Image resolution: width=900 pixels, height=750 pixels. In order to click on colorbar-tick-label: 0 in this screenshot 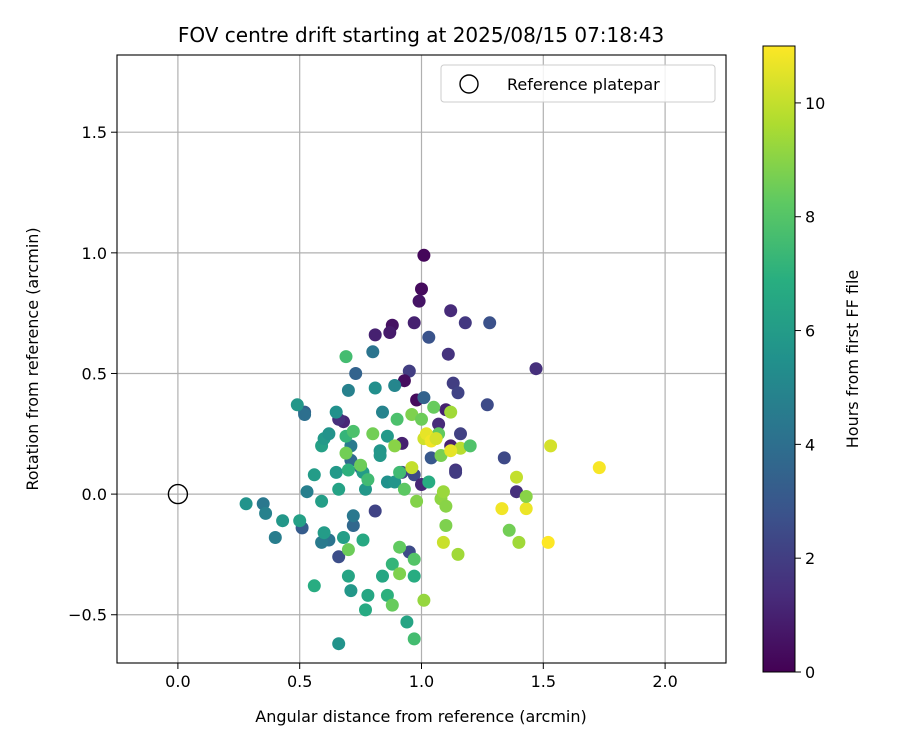, I will do `click(810, 672)`.